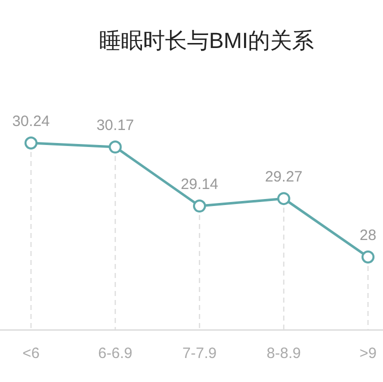 This screenshot has width=383, height=382. I want to click on data-label: 30.17, so click(115, 125).